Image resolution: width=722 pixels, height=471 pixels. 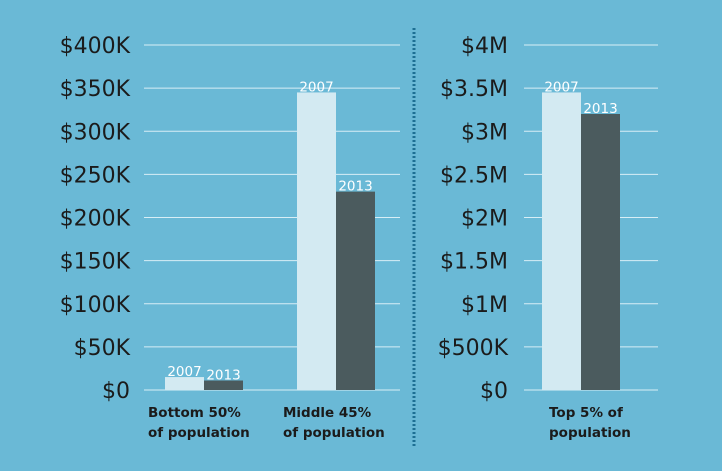 I want to click on y-tick-label: $50K, so click(x=102, y=348).